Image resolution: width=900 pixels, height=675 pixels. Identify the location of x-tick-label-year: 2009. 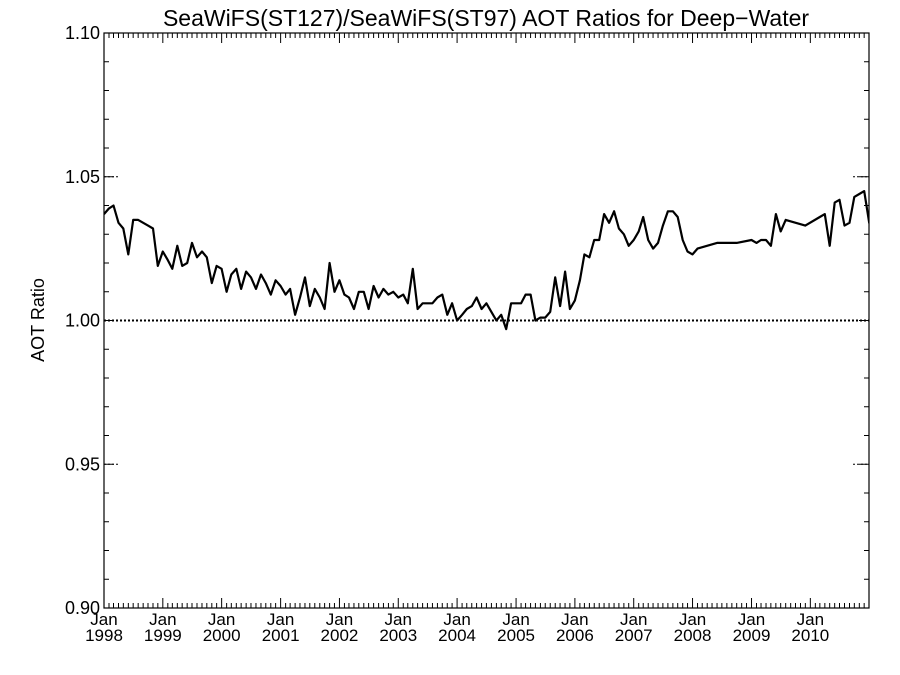
(752, 635).